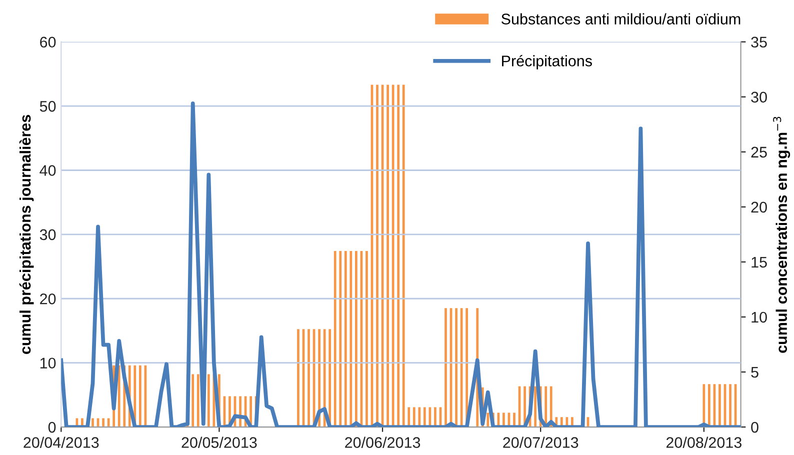 The width and height of the screenshot is (794, 455). What do you see at coordinates (781, 234) in the screenshot?
I see `y2-axis-title: cumul concentrations en ng.m$^{−3}$` at bounding box center [781, 234].